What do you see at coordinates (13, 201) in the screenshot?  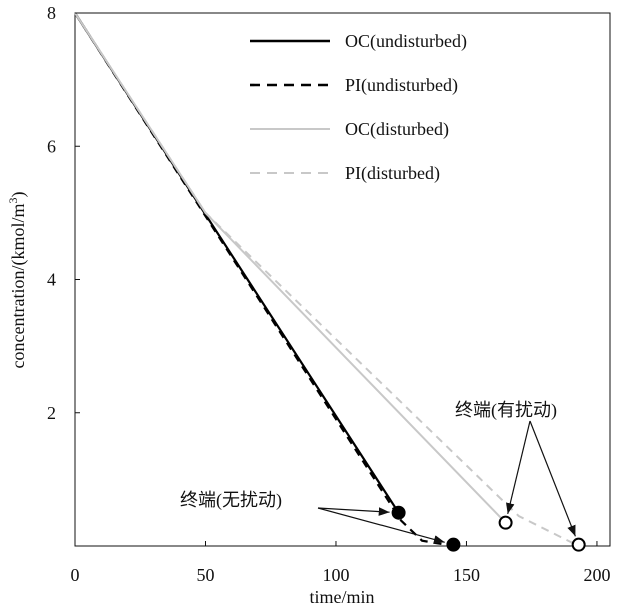 I see `y-axis-label-sup: 3` at bounding box center [13, 201].